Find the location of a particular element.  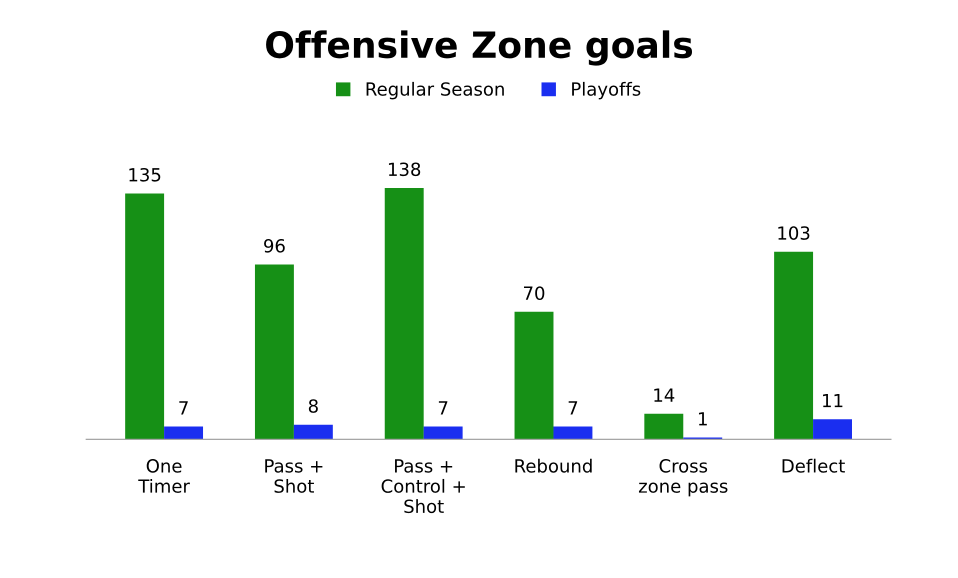

data-label: 14 is located at coordinates (664, 395).